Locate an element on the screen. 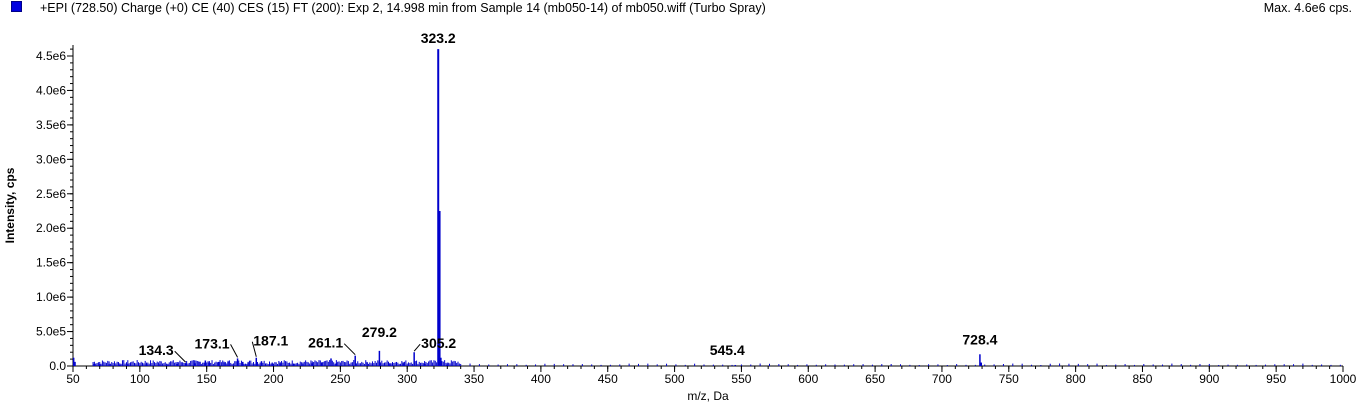  x-axis-tick-label: 400 is located at coordinates (541, 379).